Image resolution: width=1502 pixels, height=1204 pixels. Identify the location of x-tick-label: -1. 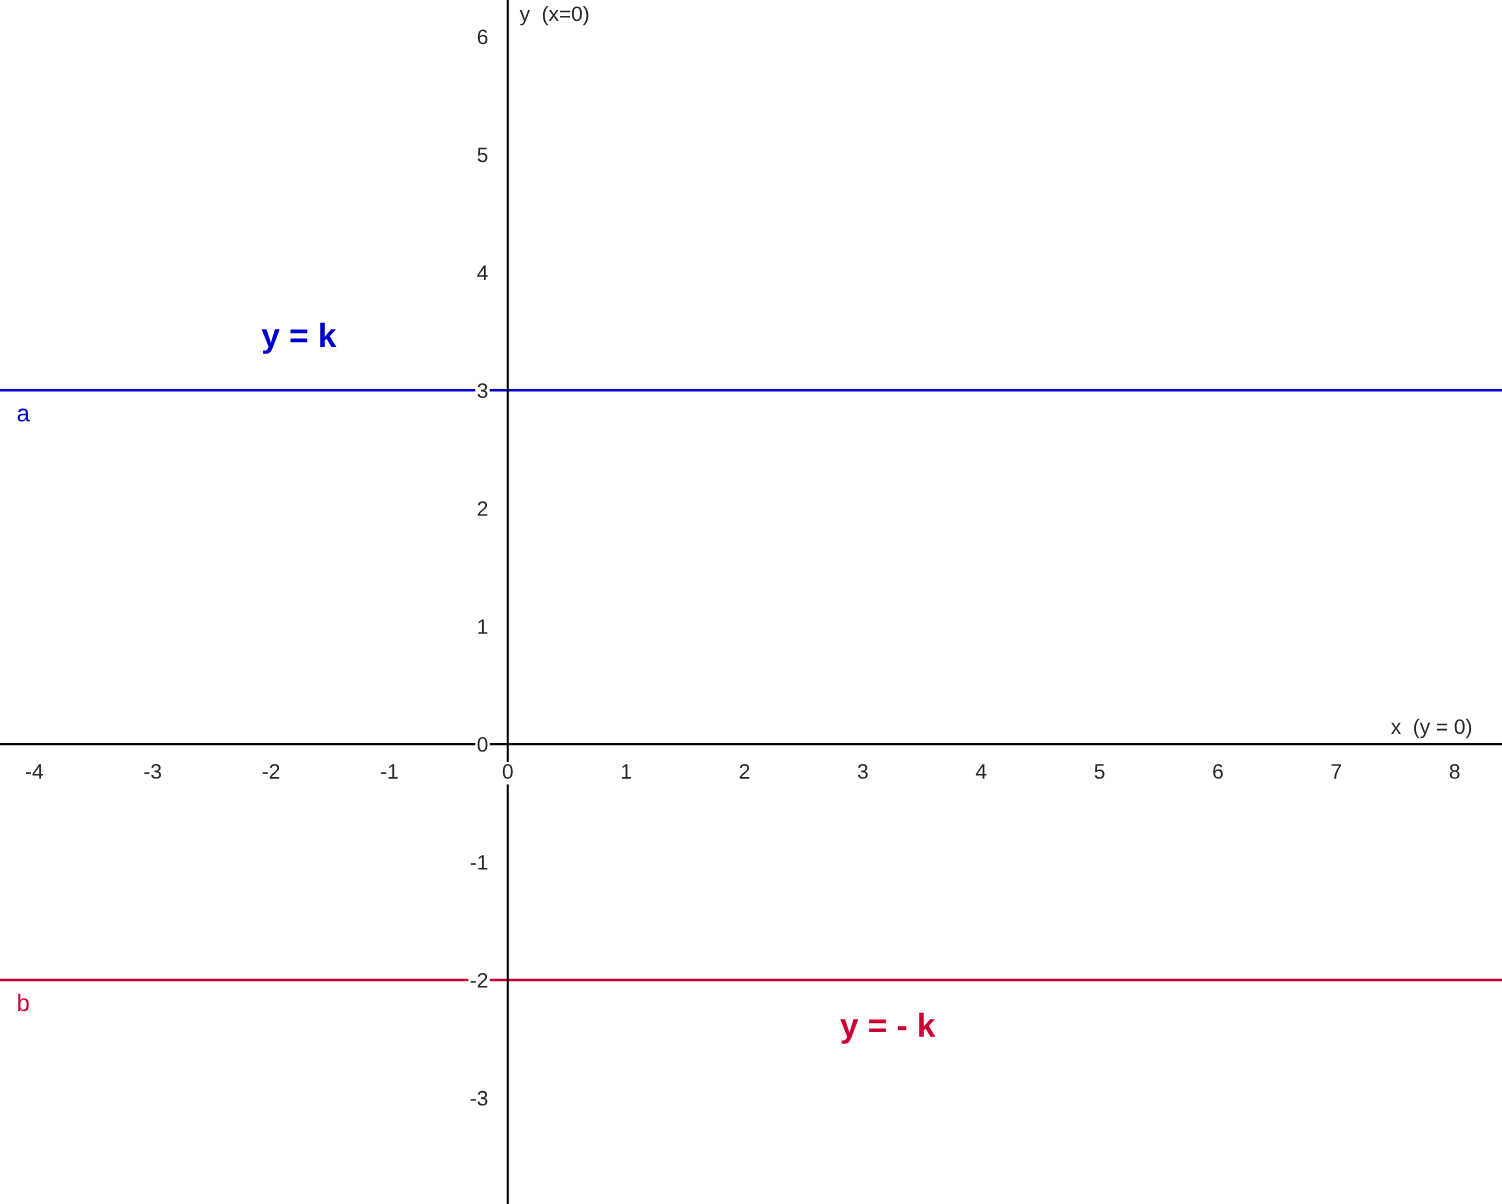
(389, 771).